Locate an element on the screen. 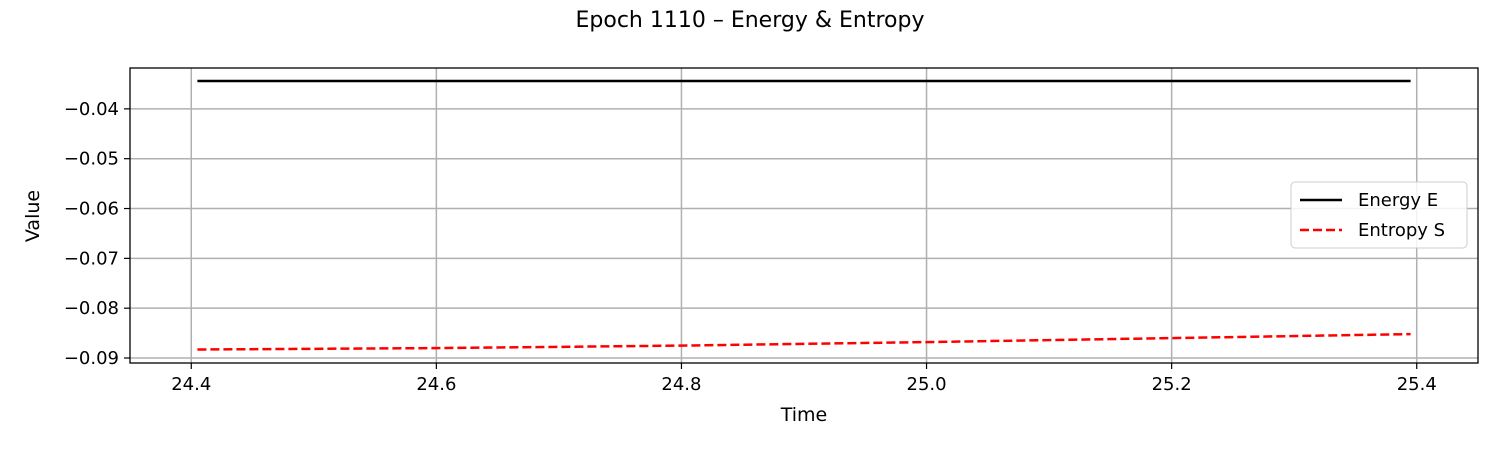  x-axis-label: Time is located at coordinates (804, 415).